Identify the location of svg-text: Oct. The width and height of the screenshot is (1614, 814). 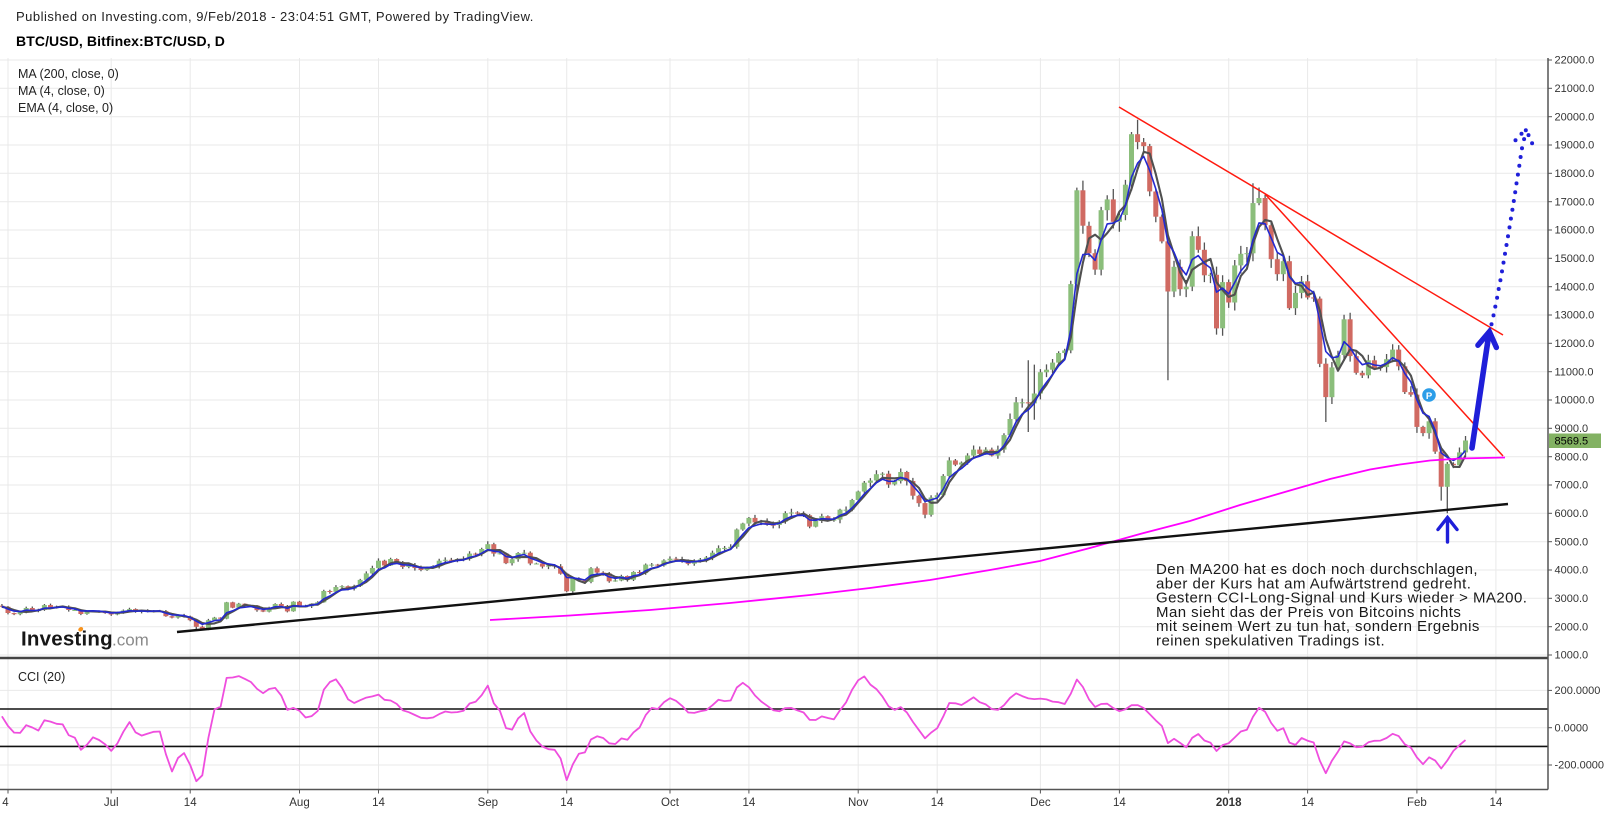
(670, 803).